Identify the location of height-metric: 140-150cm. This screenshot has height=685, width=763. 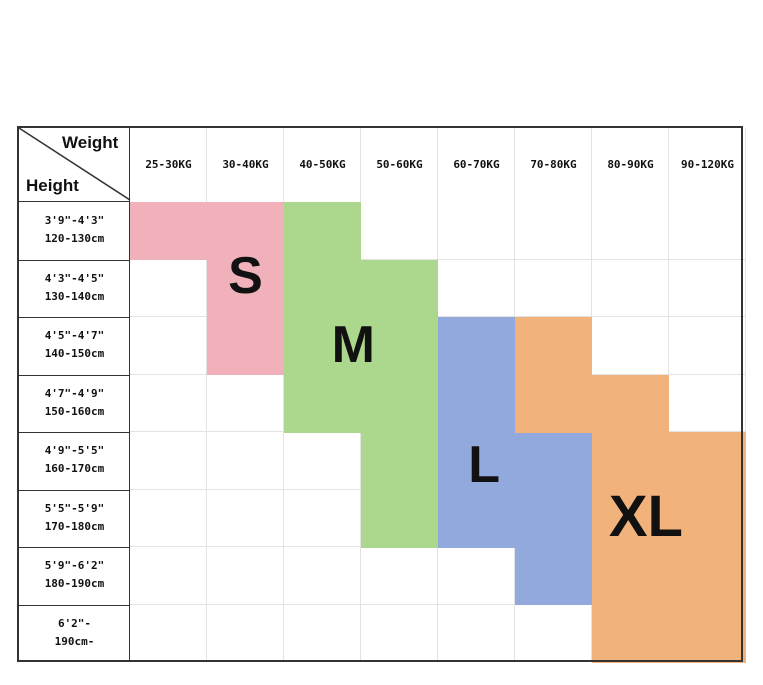
(74, 353).